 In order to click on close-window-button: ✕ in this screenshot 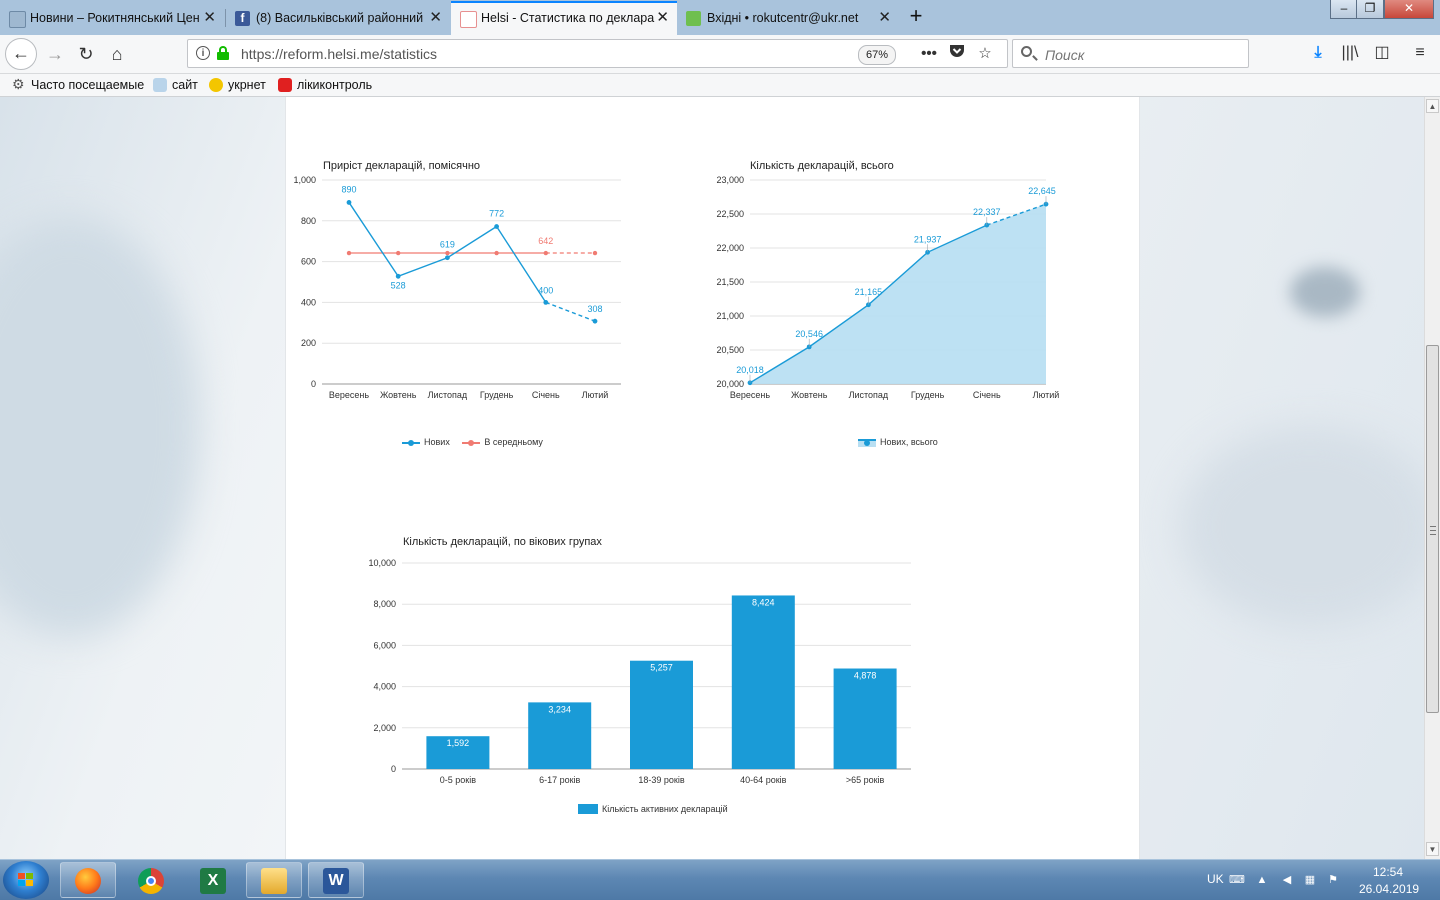, I will do `click(1409, 9)`.